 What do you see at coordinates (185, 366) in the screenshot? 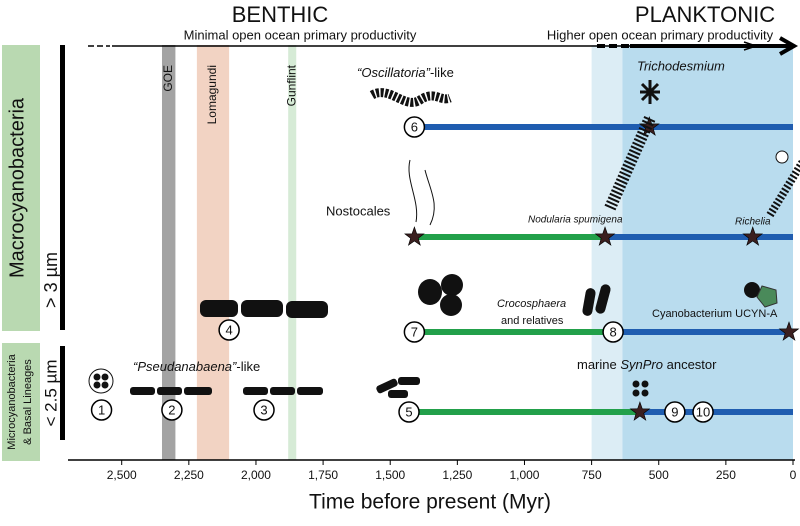
I see `taxon-label-part: “Pseudanabaena”` at bounding box center [185, 366].